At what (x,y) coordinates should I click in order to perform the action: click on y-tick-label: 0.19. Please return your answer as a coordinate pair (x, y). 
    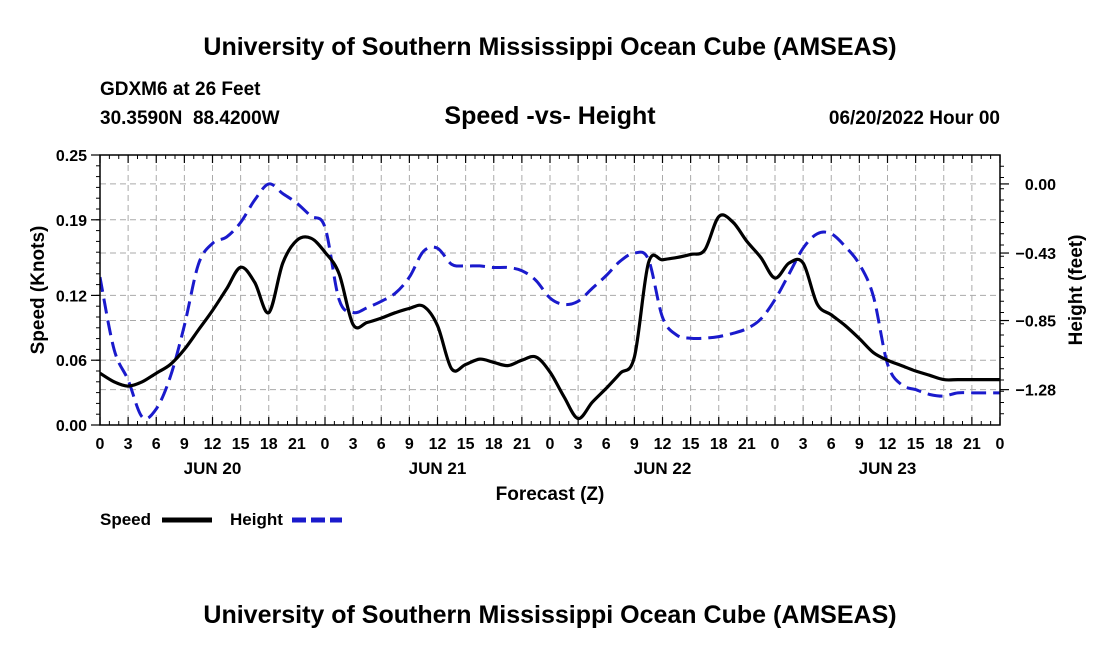
    Looking at the image, I should click on (71, 221).